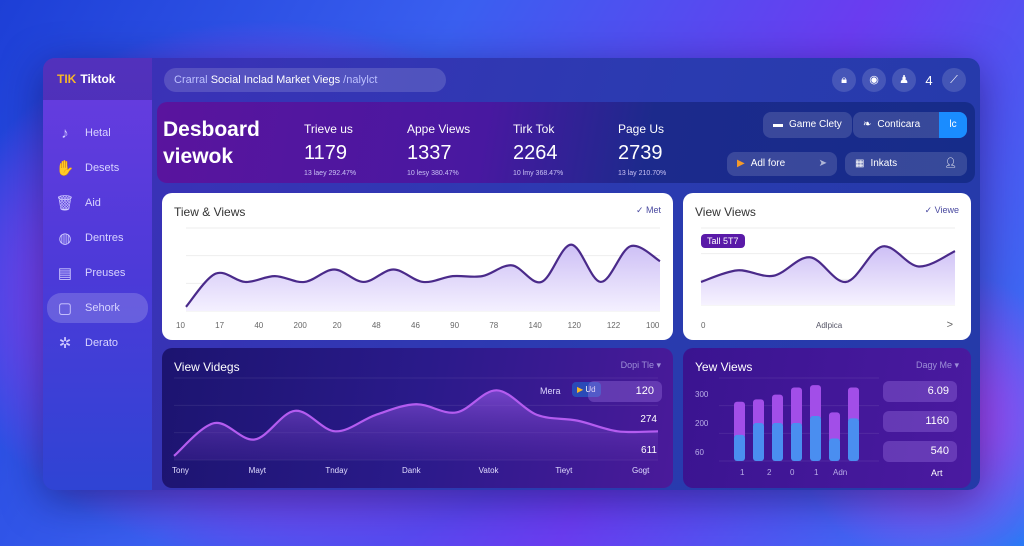 The image size is (1024, 546). I want to click on shield-icon: ◉, so click(874, 80).